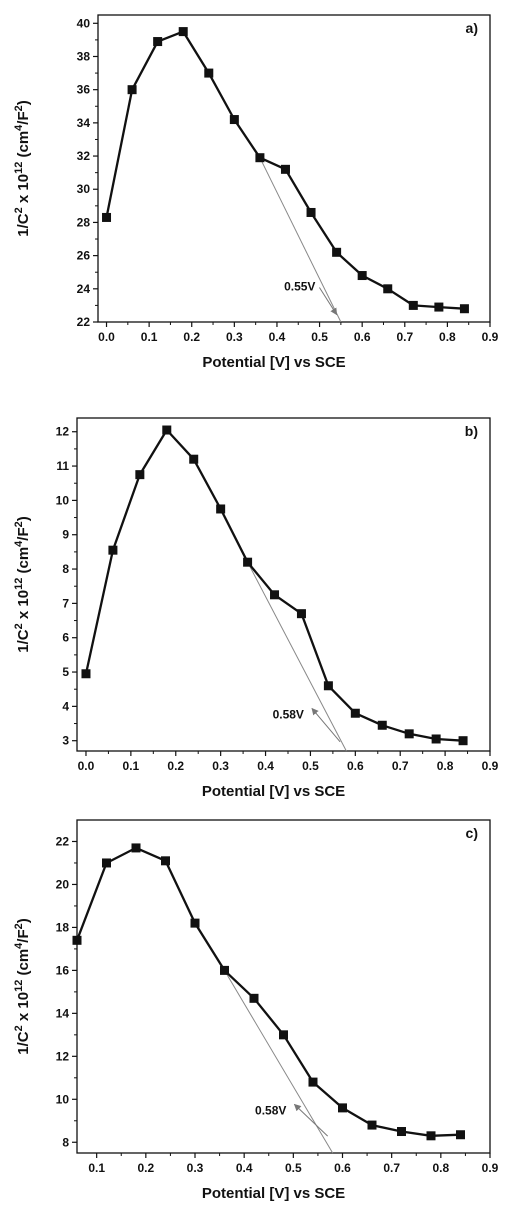 The height and width of the screenshot is (1211, 512). I want to click on y-tick-label: 7, so click(65, 603).